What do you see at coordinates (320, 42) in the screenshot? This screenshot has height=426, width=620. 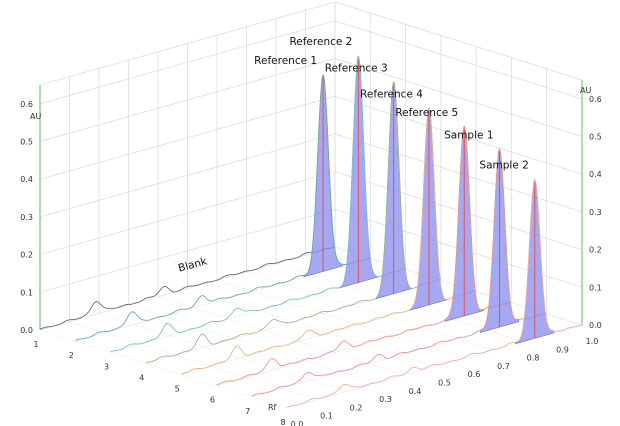 I see `series-label: Reference 2` at bounding box center [320, 42].